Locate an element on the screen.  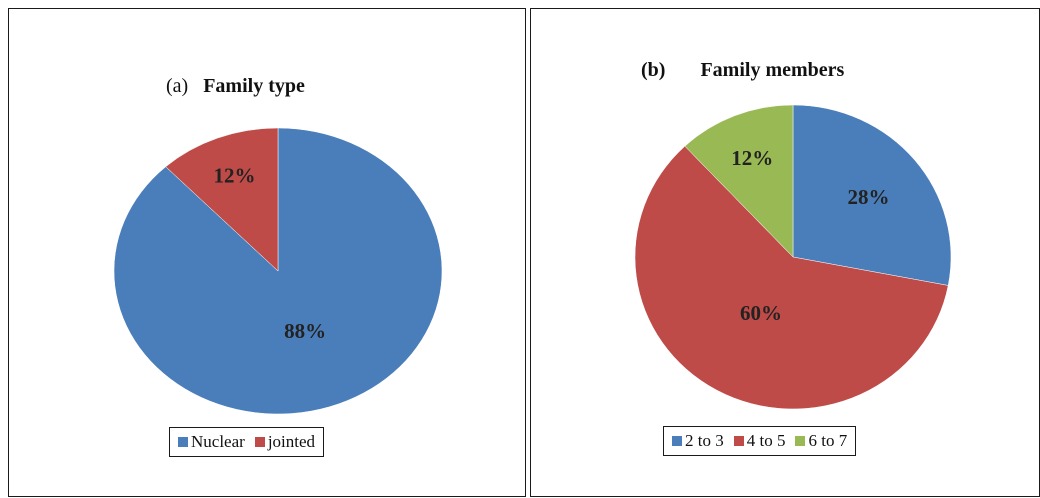
chart-legend: 2 to 3 4 to 5 6 to 7 is located at coordinates (760, 441).